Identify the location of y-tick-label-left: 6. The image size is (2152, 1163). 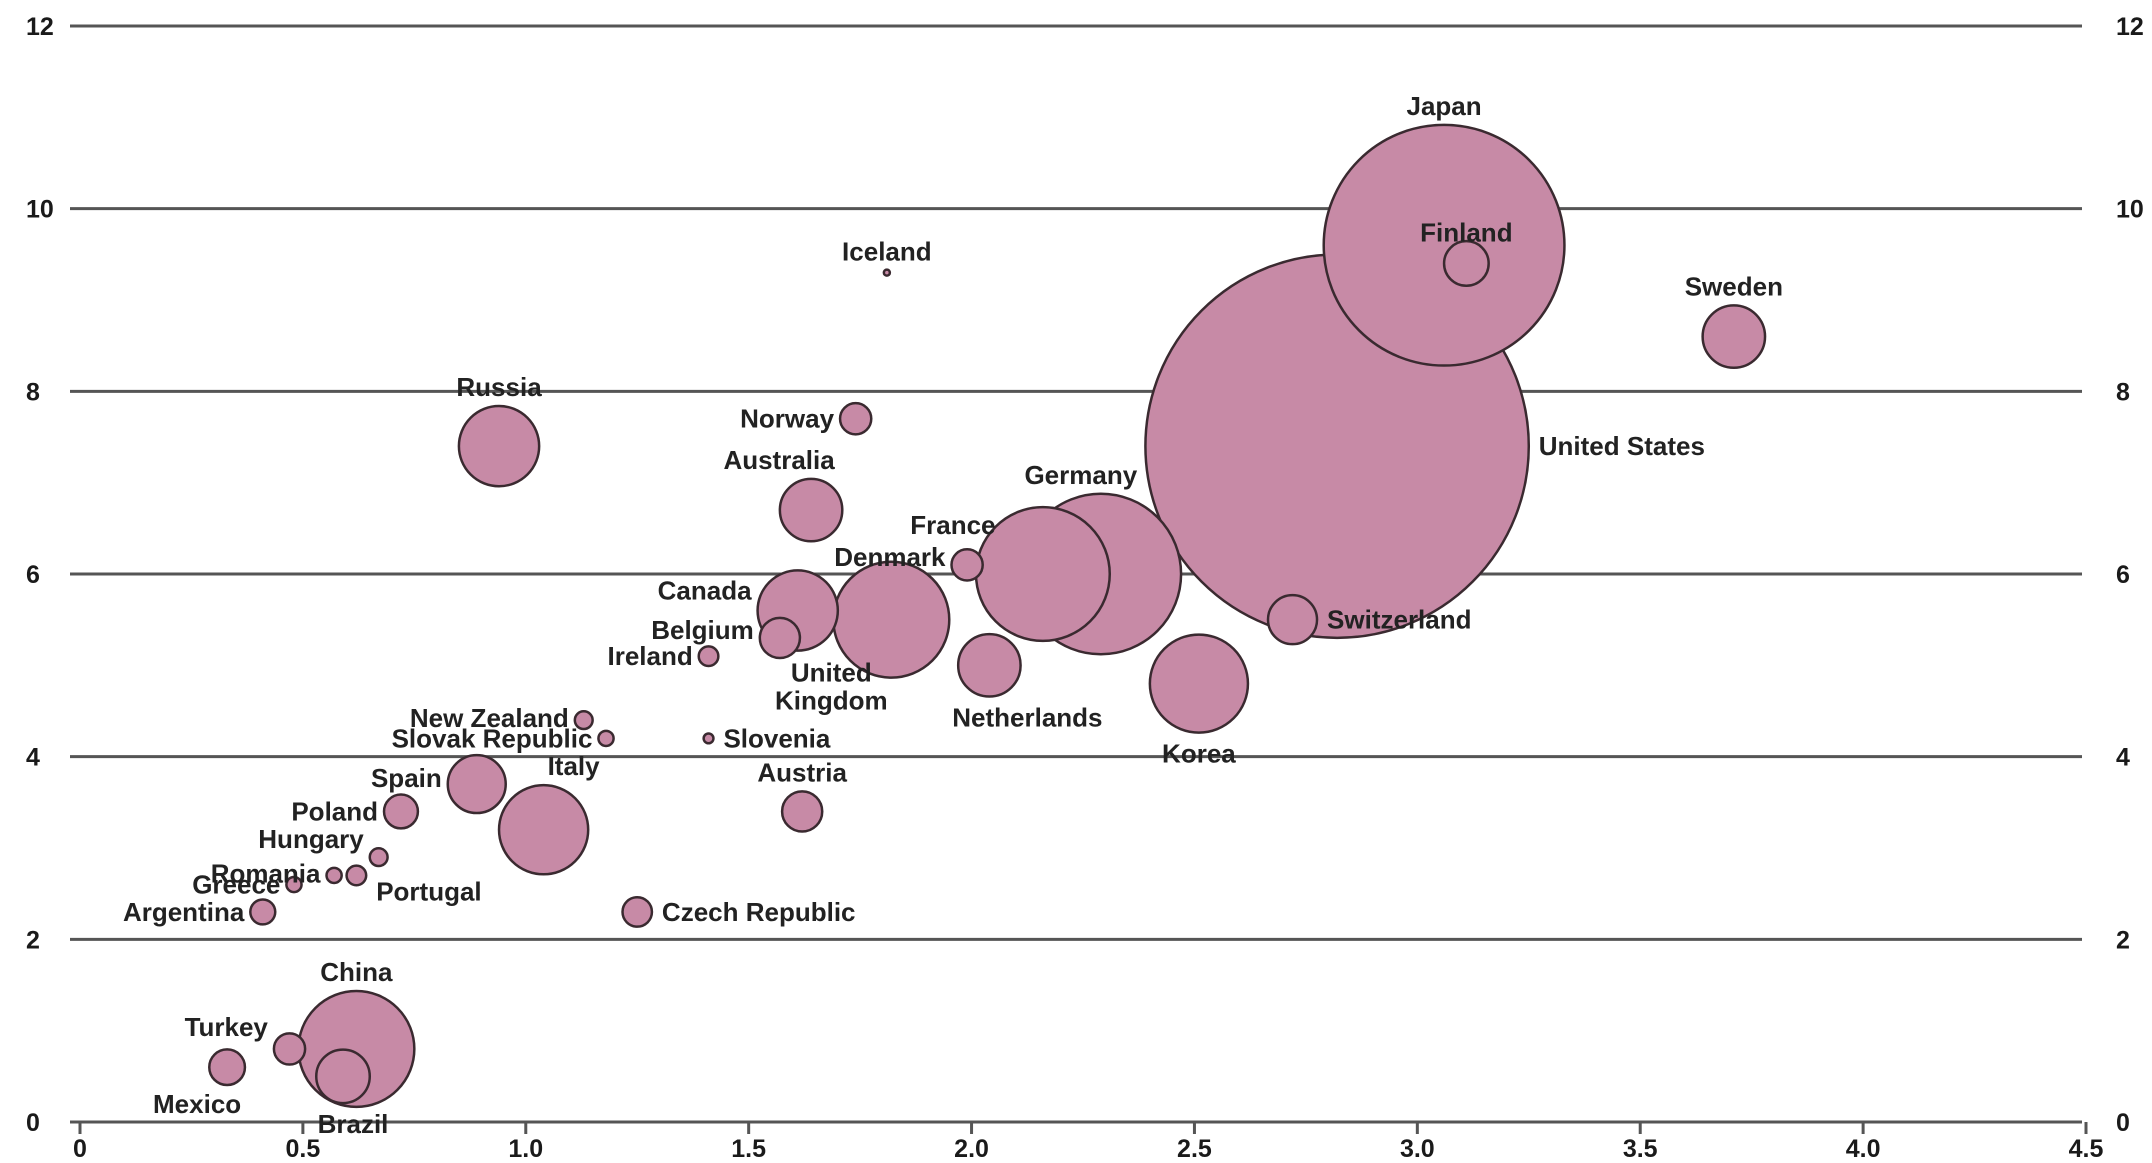
(33, 575).